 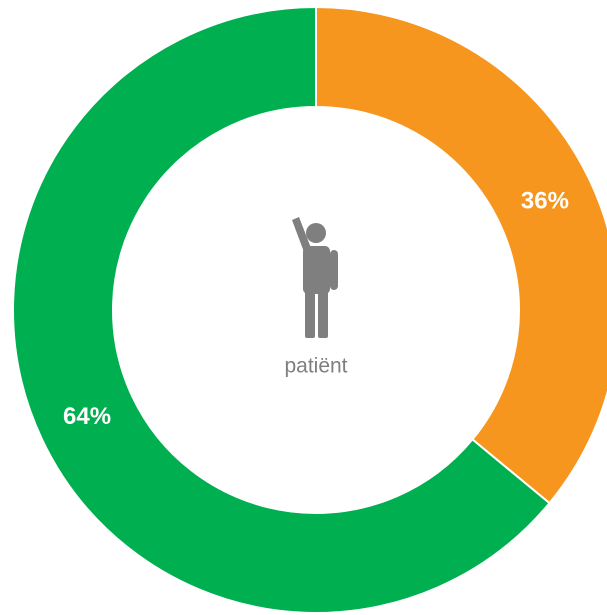 What do you see at coordinates (301, 234) in the screenshot?
I see `icon-arm-raised` at bounding box center [301, 234].